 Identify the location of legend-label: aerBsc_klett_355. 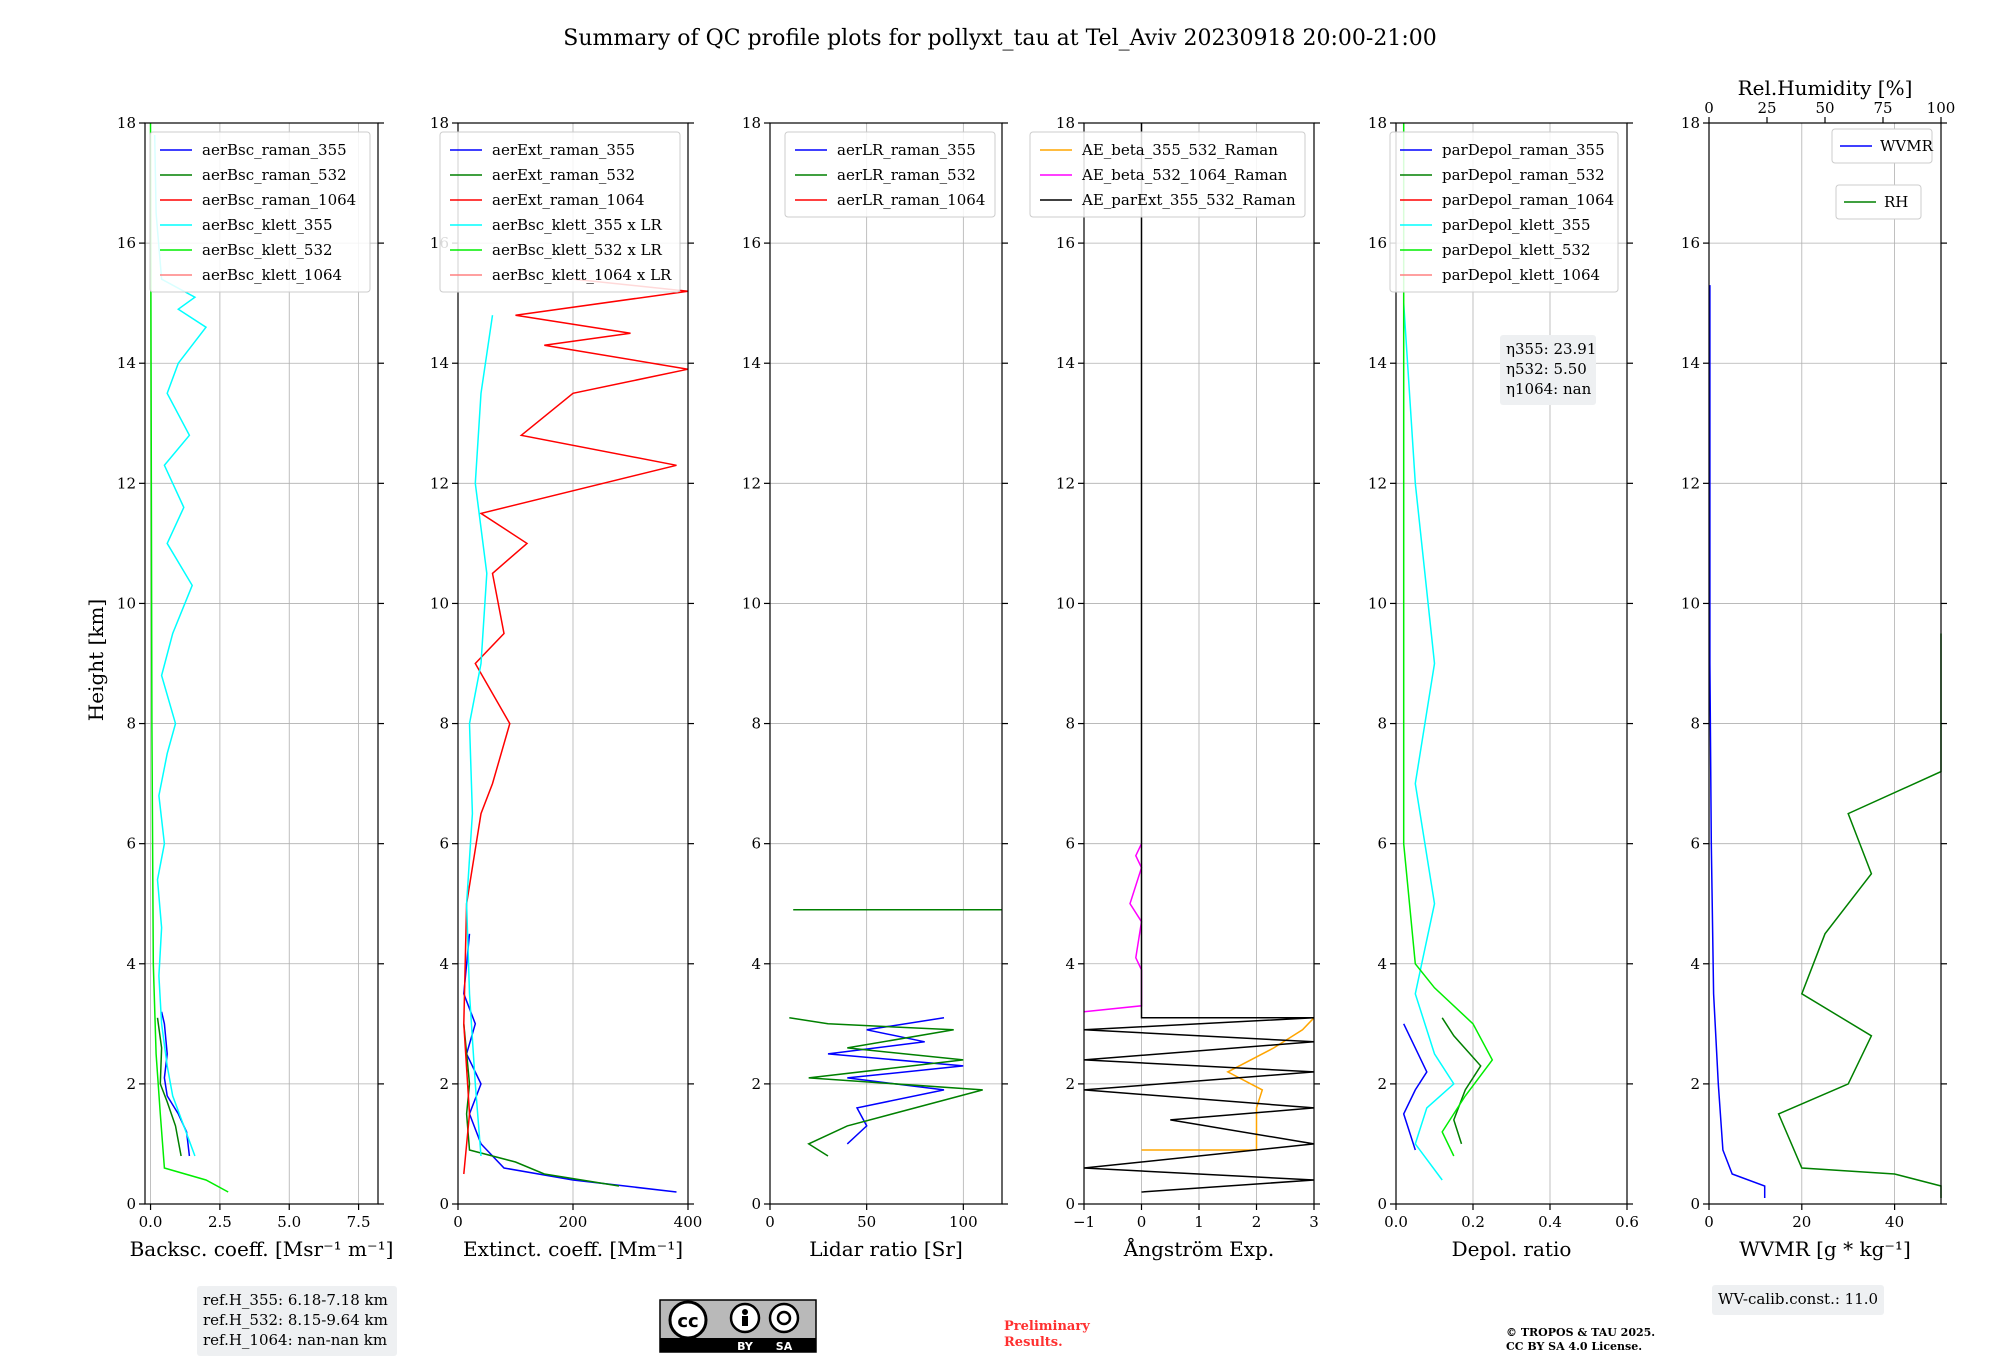
(267, 225).